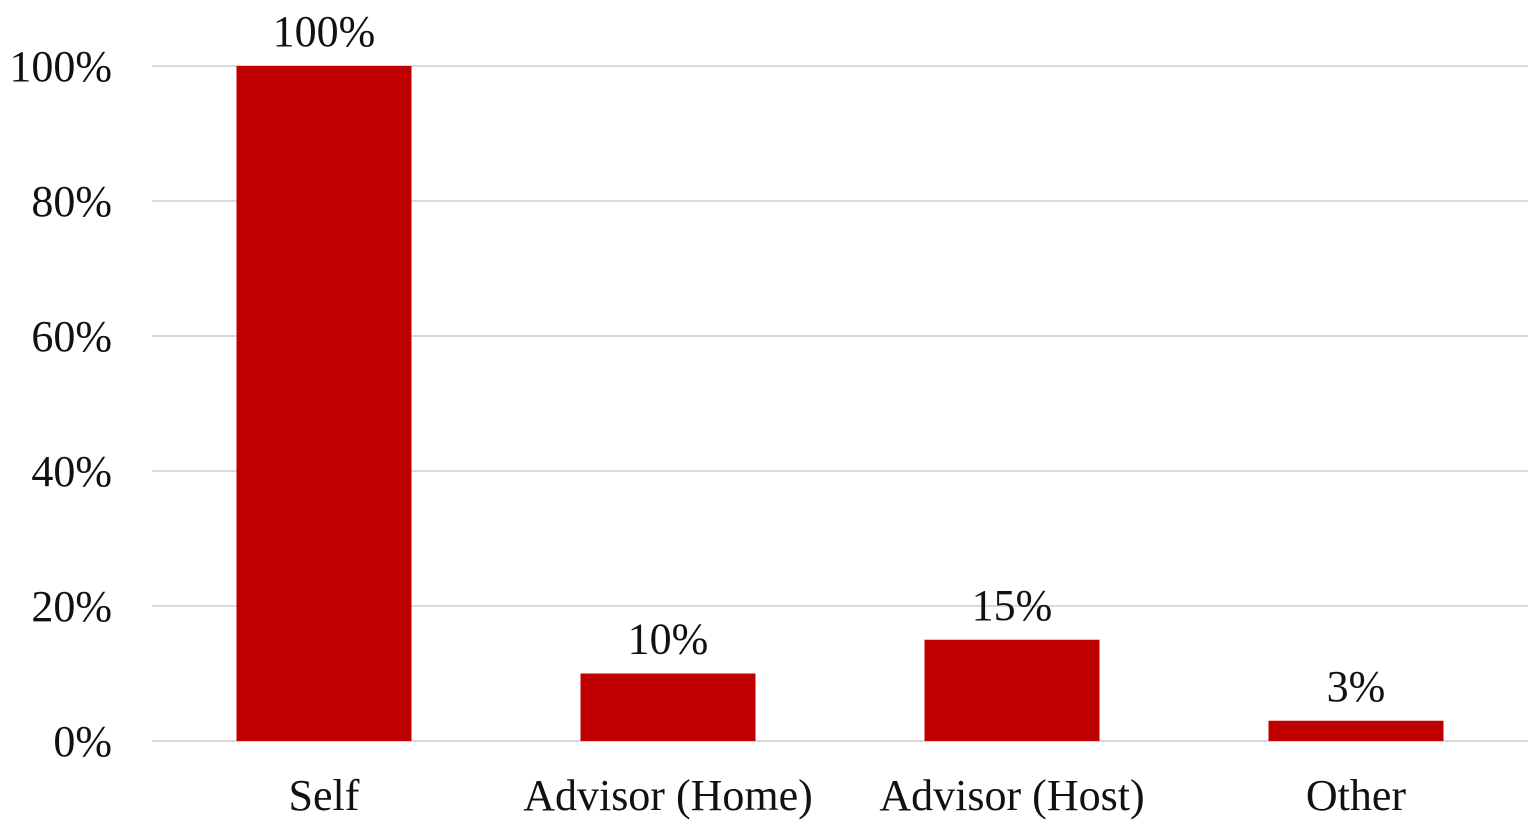 The height and width of the screenshot is (832, 1535). What do you see at coordinates (71, 471) in the screenshot?
I see `y-tick-label: 40%` at bounding box center [71, 471].